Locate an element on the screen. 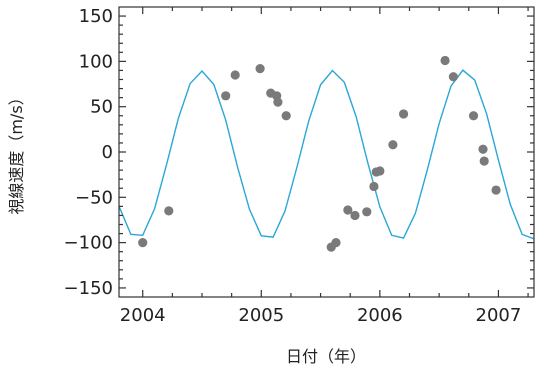 This screenshot has height=368, width=540. y-tick-label: 50 is located at coordinates (101, 107).